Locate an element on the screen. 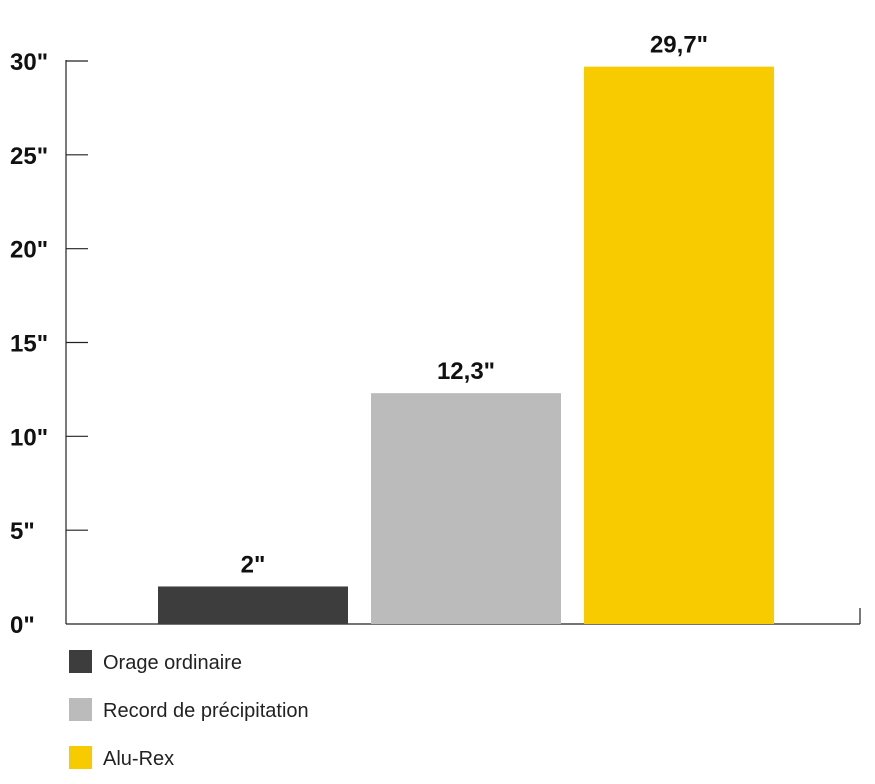 The width and height of the screenshot is (875, 784). legend-item: Orage ordinaire is located at coordinates (155, 662).